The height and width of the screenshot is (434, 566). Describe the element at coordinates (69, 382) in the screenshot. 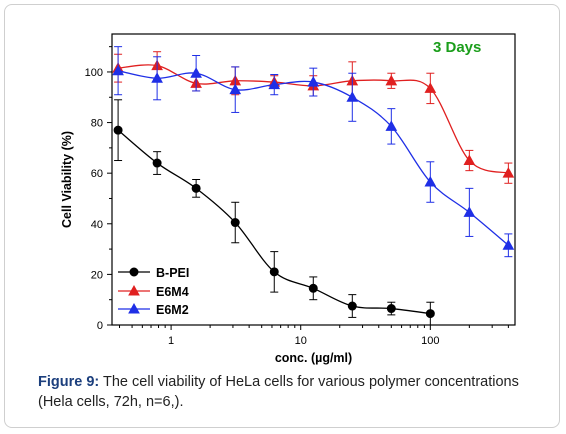

I see `caption-label: Figure 9:` at that location.